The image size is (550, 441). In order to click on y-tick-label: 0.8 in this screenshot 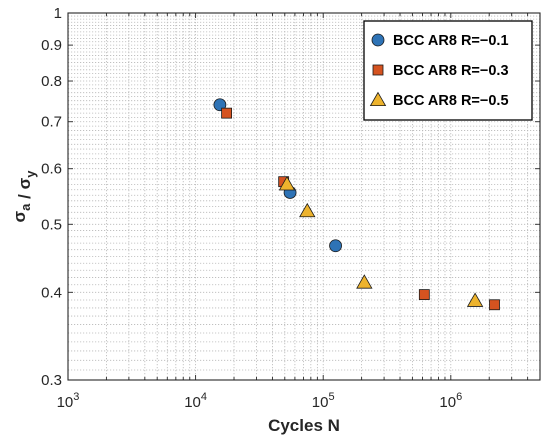, I will do `click(51, 81)`.